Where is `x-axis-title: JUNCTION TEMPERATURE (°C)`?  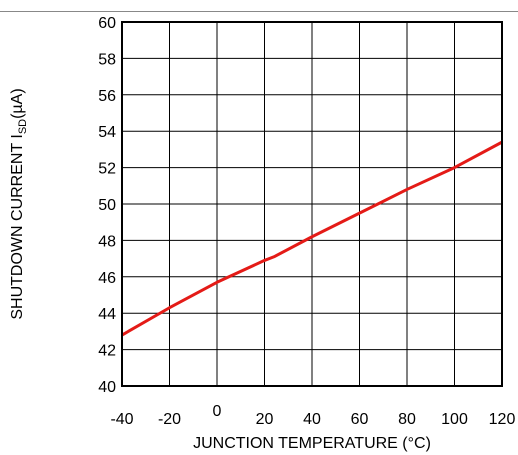 x-axis-title: JUNCTION TEMPERATURE (°C) is located at coordinates (312, 443).